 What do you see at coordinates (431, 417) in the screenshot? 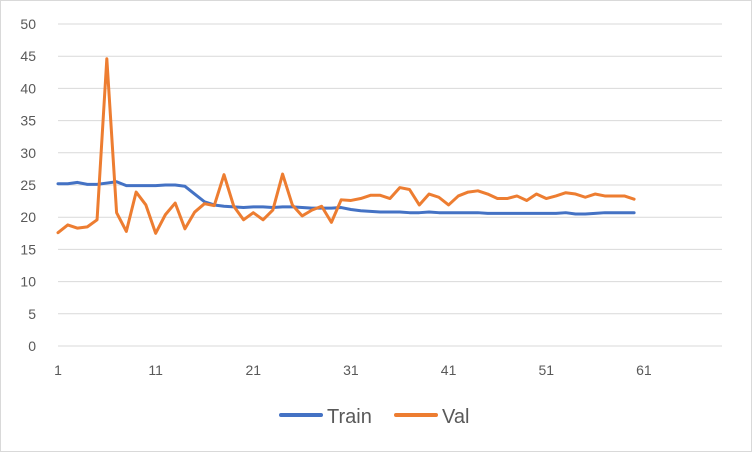
I see `legend-item-val: Val` at bounding box center [431, 417].